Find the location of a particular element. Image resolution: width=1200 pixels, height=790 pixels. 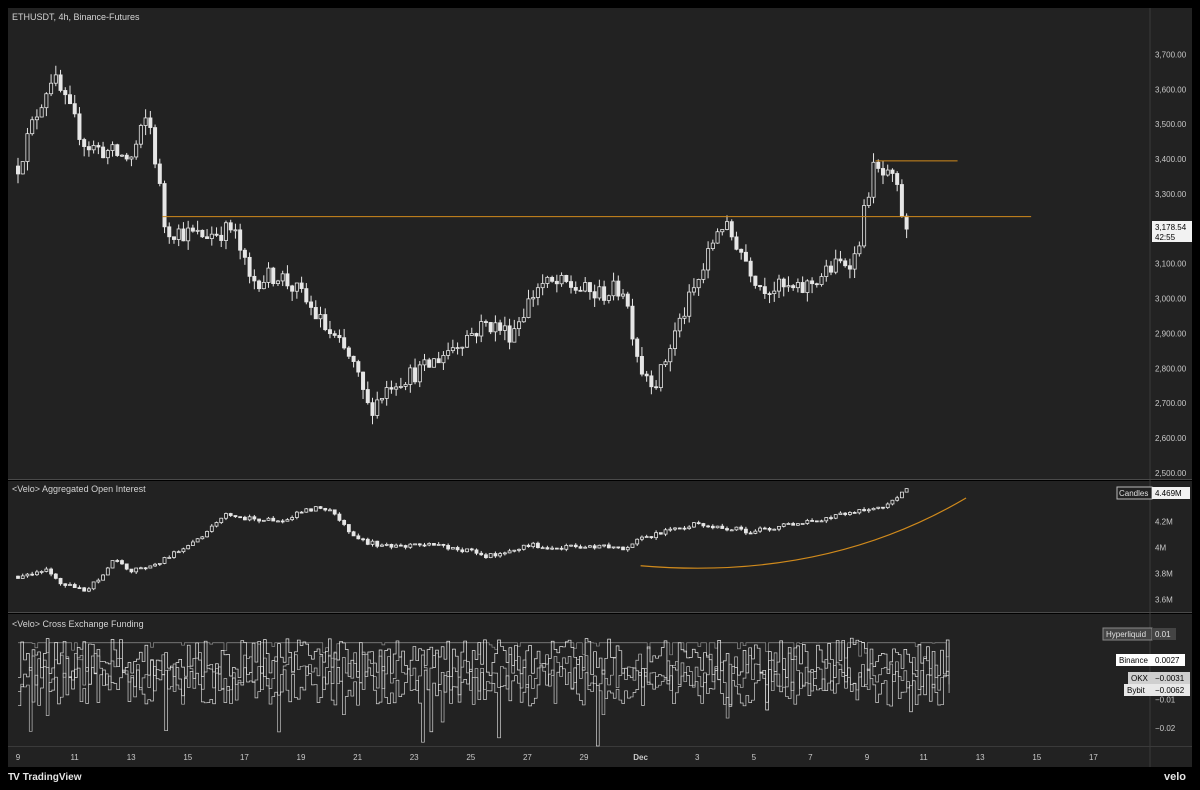

funding-pane-title: <Velo> Cross Exchange Funding is located at coordinates (78, 624).